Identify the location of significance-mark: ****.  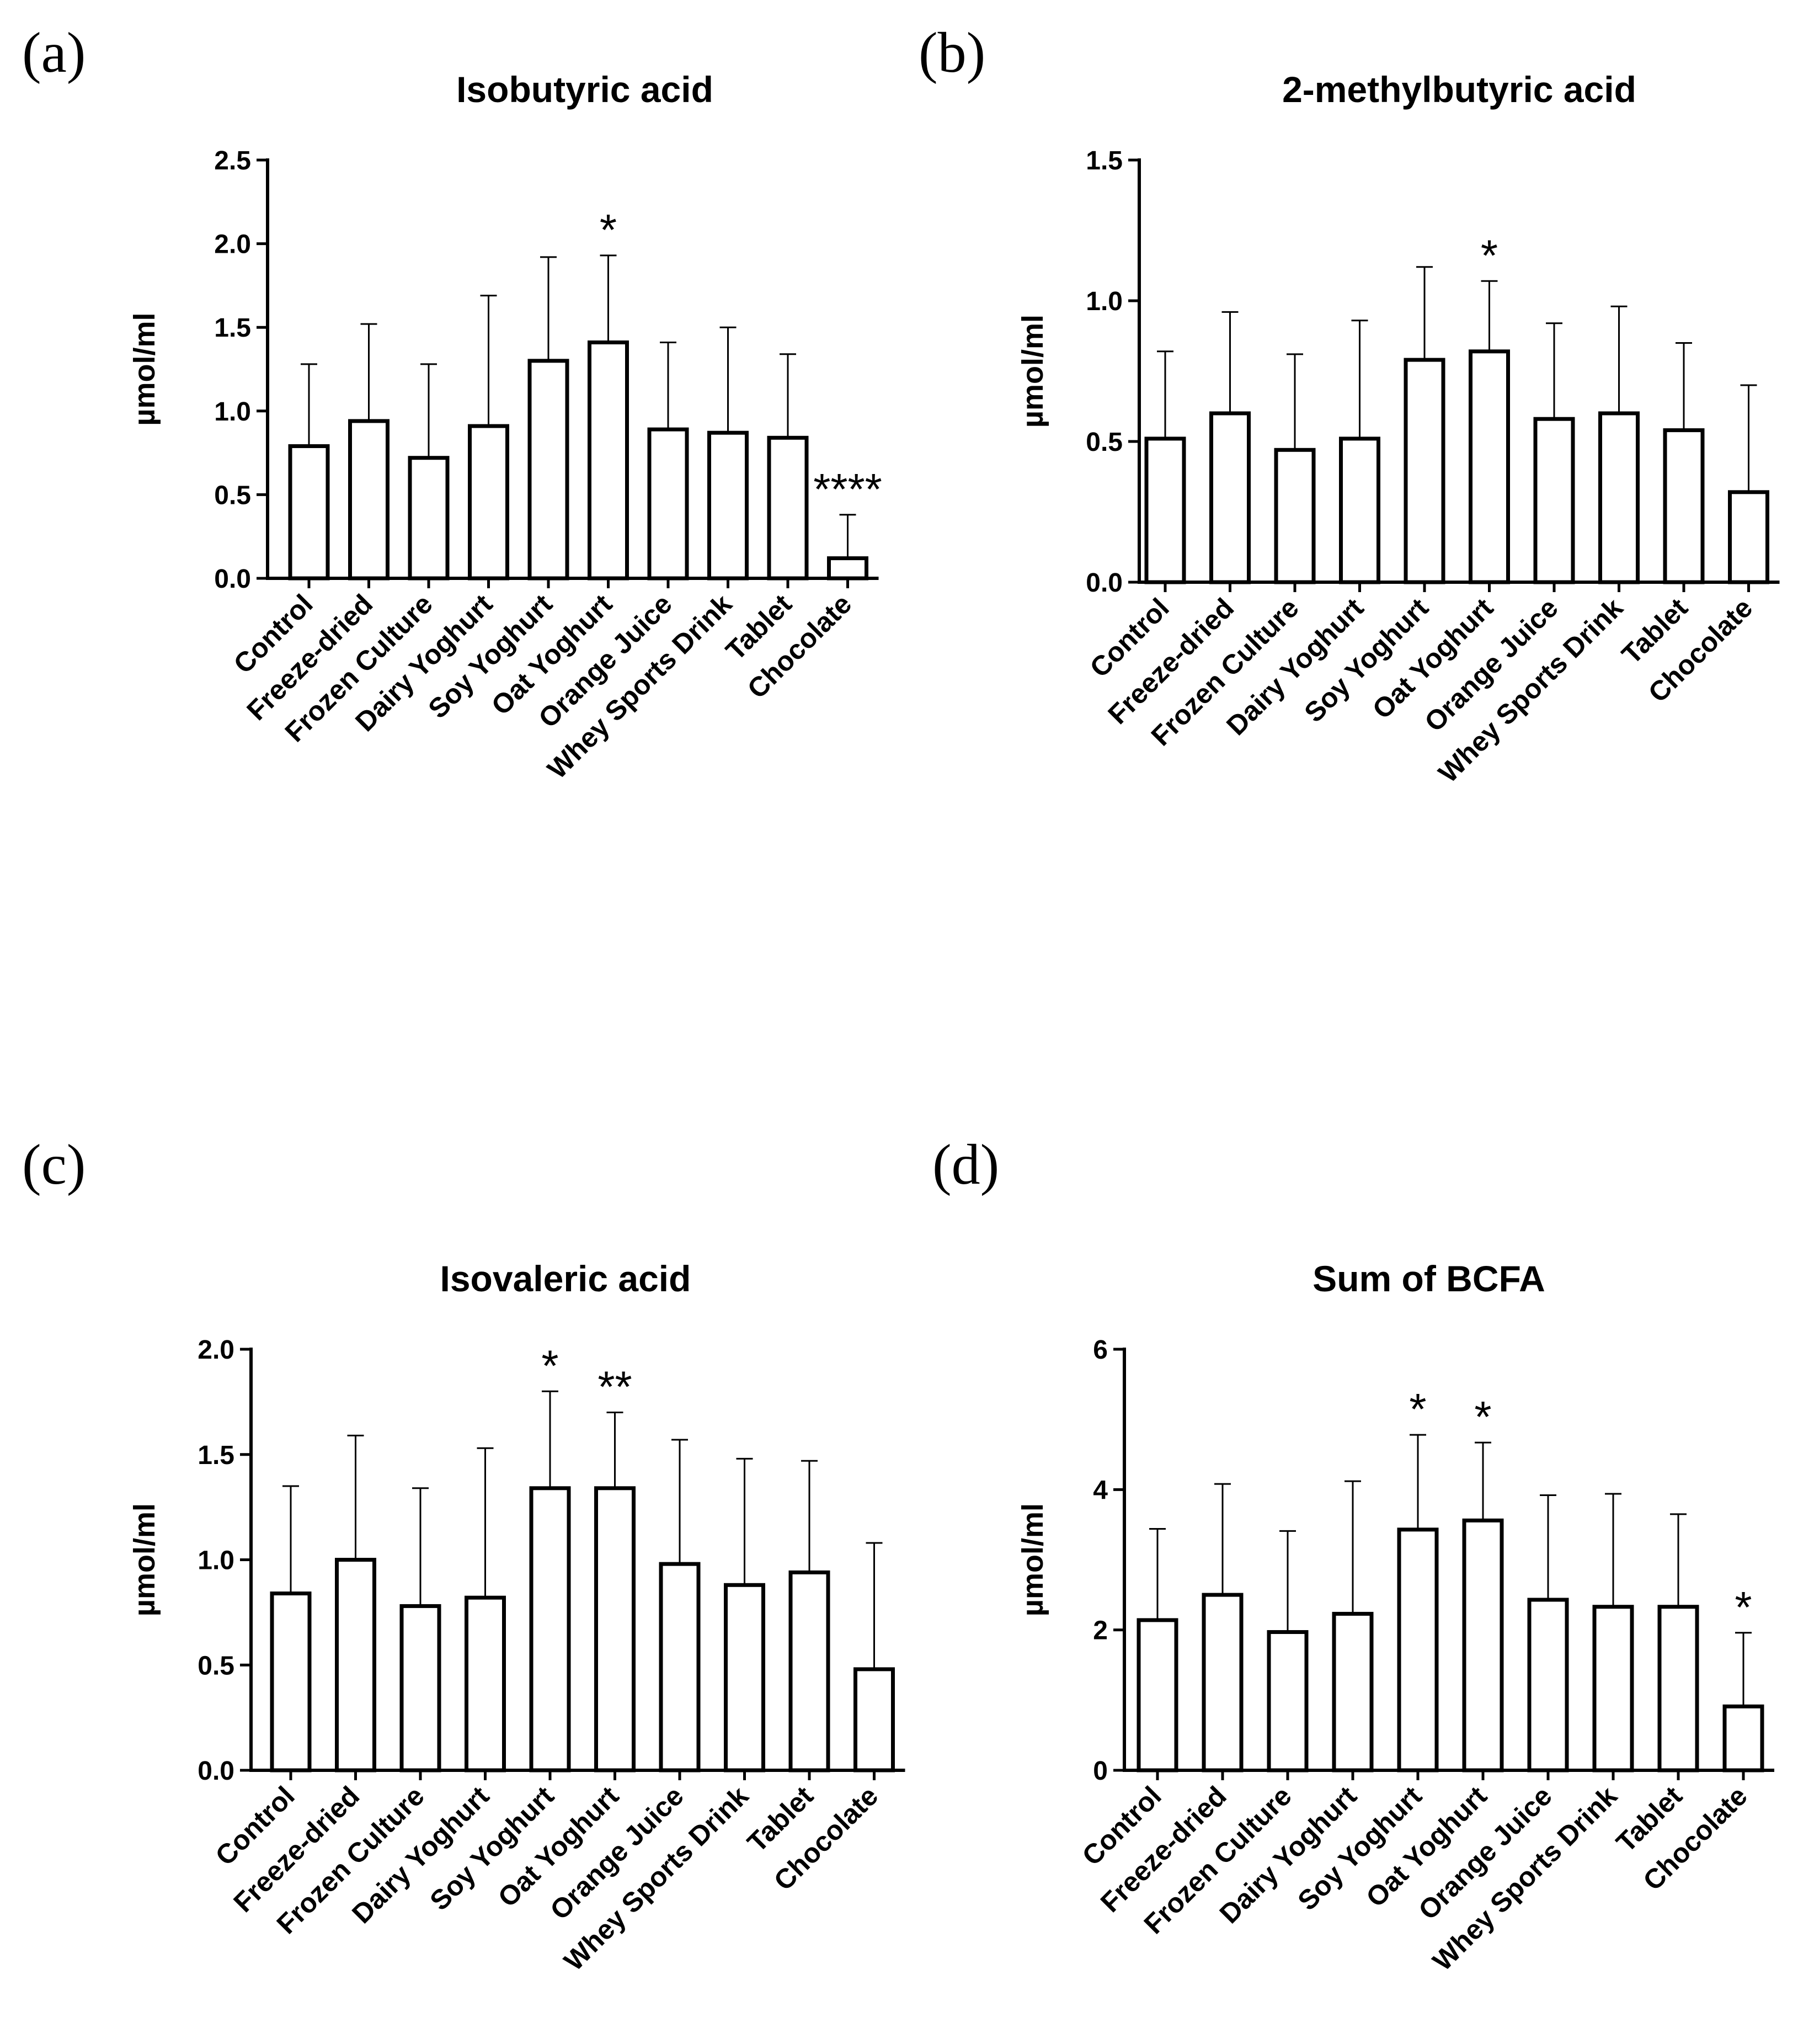
(848, 489).